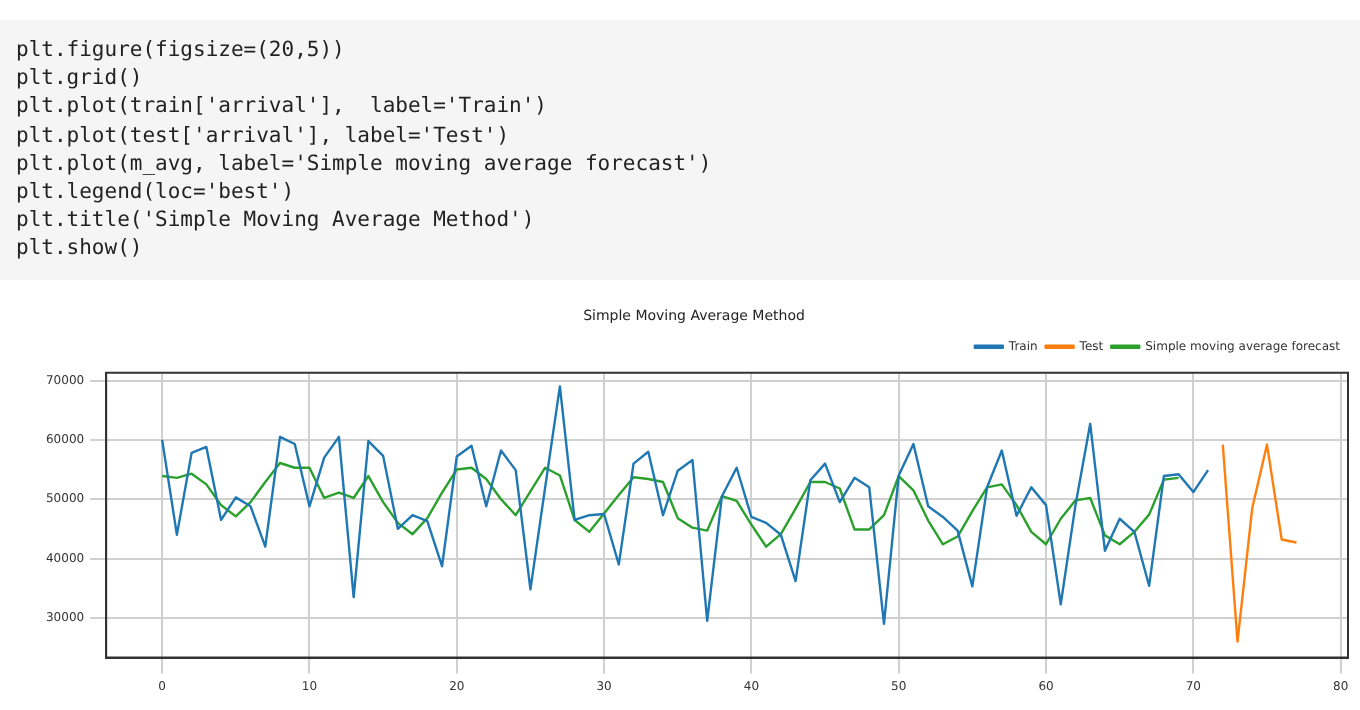 This screenshot has width=1360, height=710. I want to click on text: plt.plot(test['arrival'], label='Test'), so click(264, 135).